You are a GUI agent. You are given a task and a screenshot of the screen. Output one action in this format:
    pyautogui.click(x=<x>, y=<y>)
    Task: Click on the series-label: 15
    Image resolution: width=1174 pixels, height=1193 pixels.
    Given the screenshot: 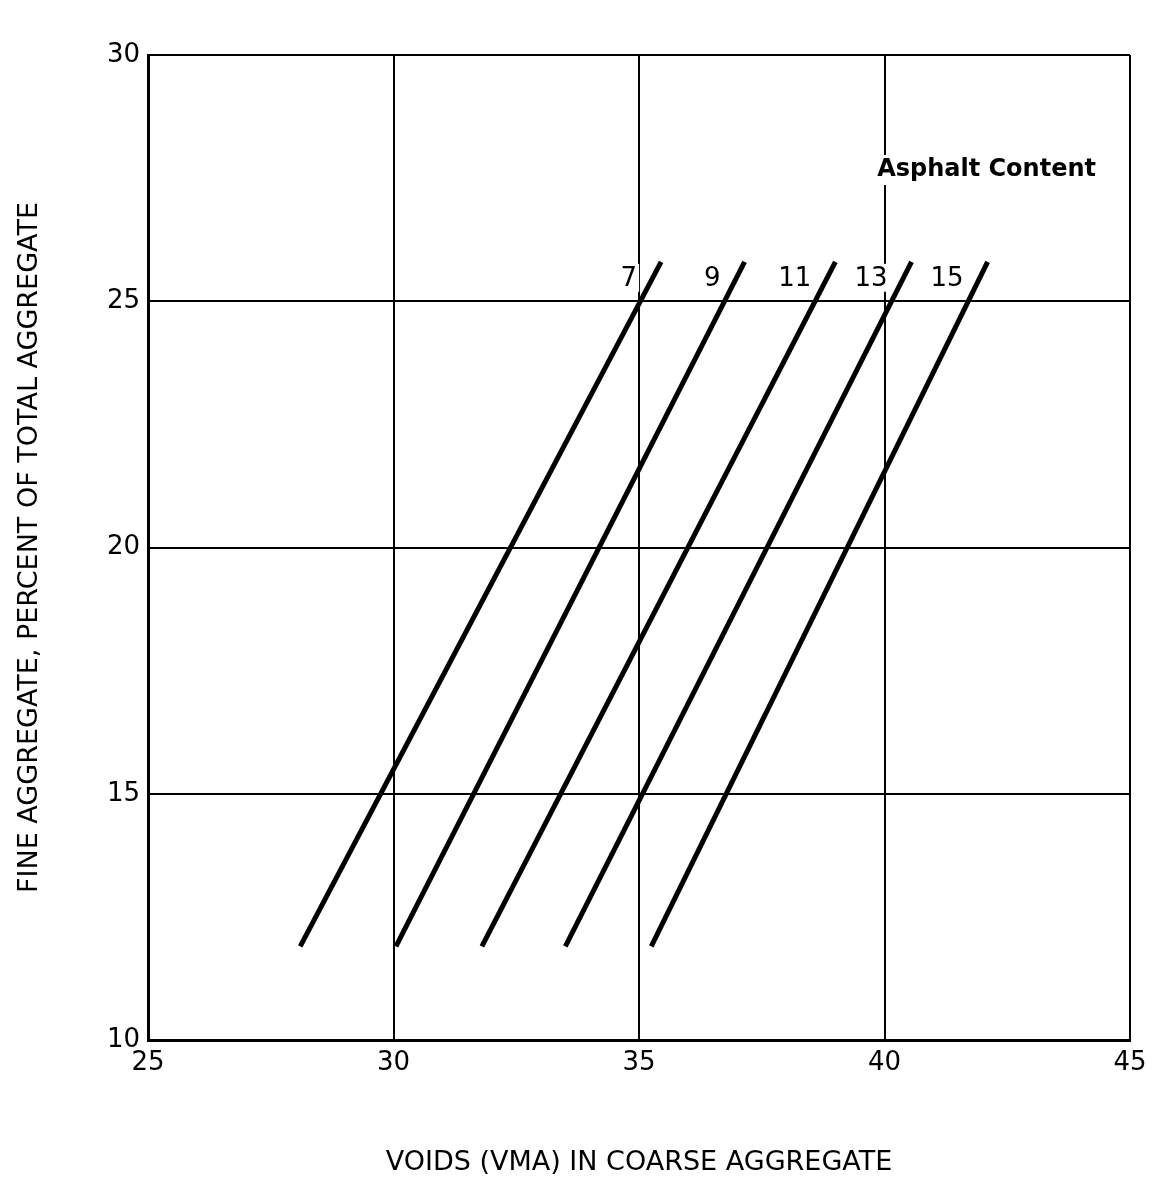 What is the action you would take?
    pyautogui.click(x=947, y=276)
    